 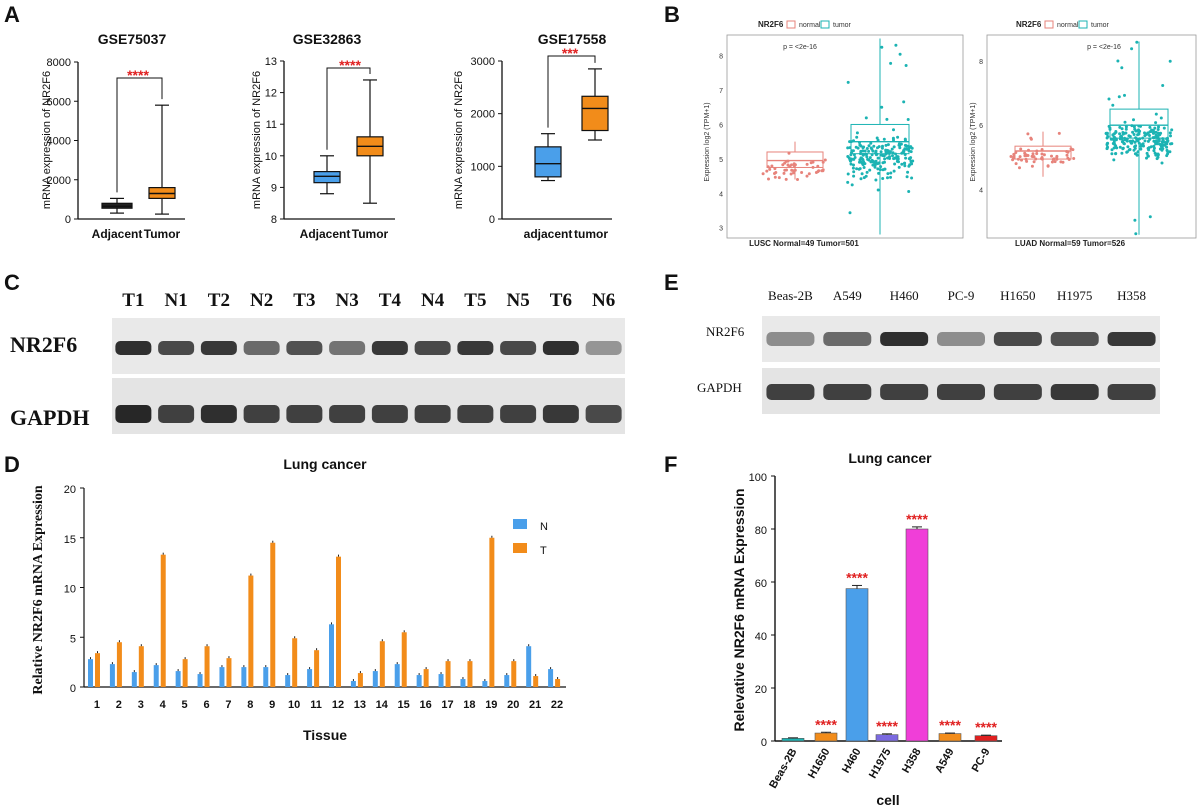 I want to click on x-tick-label-tissue-8: 8, so click(x=250, y=705).